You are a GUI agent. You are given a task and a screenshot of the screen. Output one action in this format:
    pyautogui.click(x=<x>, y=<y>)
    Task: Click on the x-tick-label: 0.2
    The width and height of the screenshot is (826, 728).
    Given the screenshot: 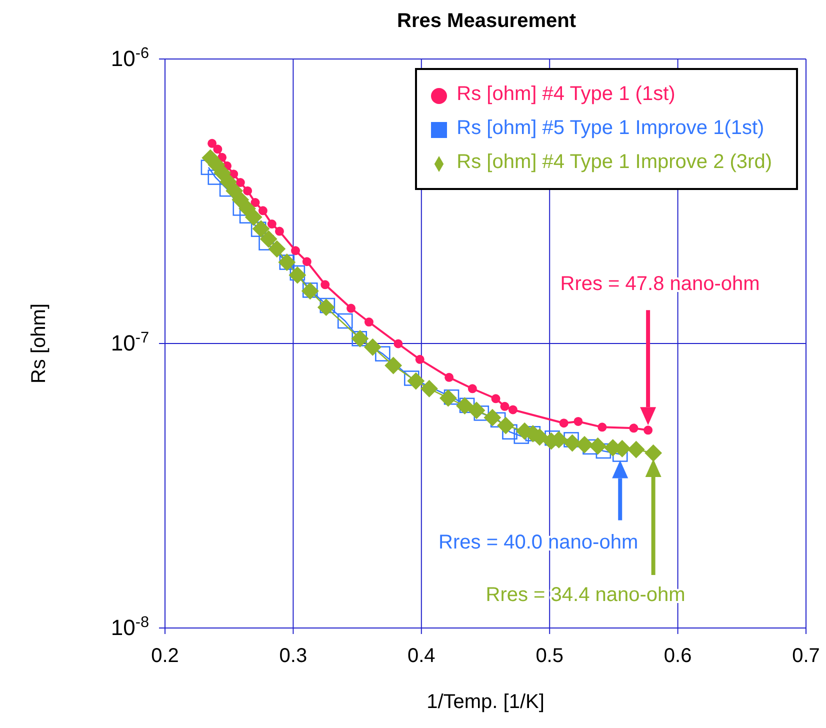 What is the action you would take?
    pyautogui.click(x=165, y=656)
    